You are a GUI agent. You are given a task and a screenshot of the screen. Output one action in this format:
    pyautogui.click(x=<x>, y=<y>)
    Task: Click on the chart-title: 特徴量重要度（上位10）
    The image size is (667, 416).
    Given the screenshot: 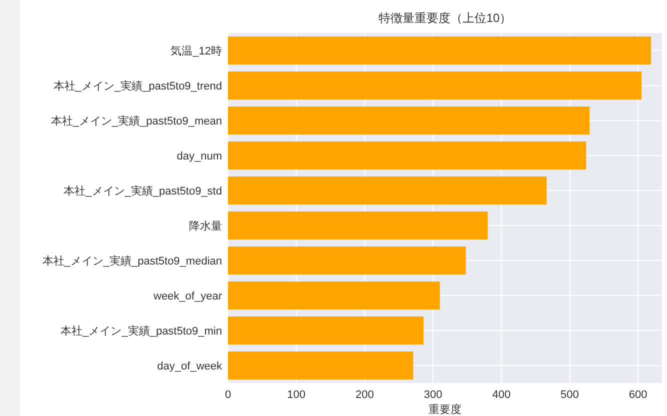 What is the action you would take?
    pyautogui.click(x=445, y=18)
    